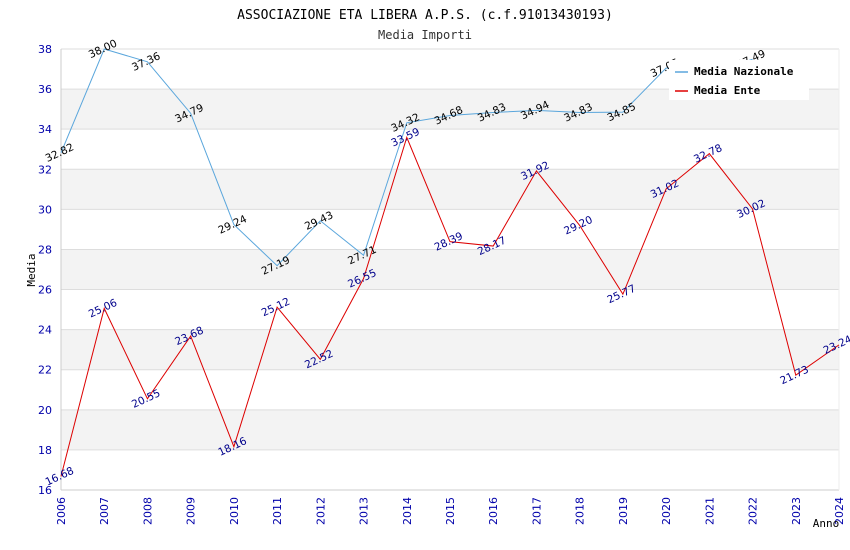 This screenshot has height=550, width=850. I want to click on x-tick-label: 2007, so click(104, 511).